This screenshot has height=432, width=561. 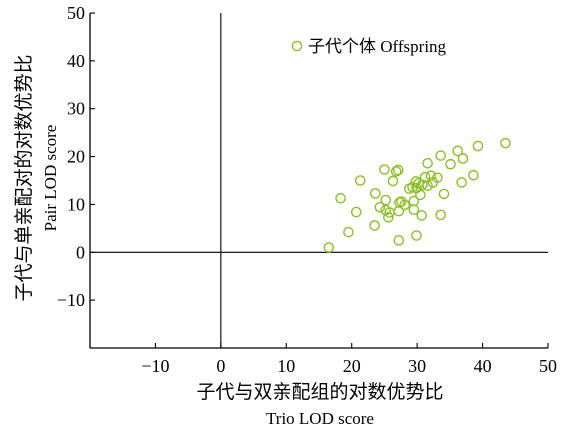 I want to click on x-axis-label-english: Trio LOD score, so click(x=320, y=418).